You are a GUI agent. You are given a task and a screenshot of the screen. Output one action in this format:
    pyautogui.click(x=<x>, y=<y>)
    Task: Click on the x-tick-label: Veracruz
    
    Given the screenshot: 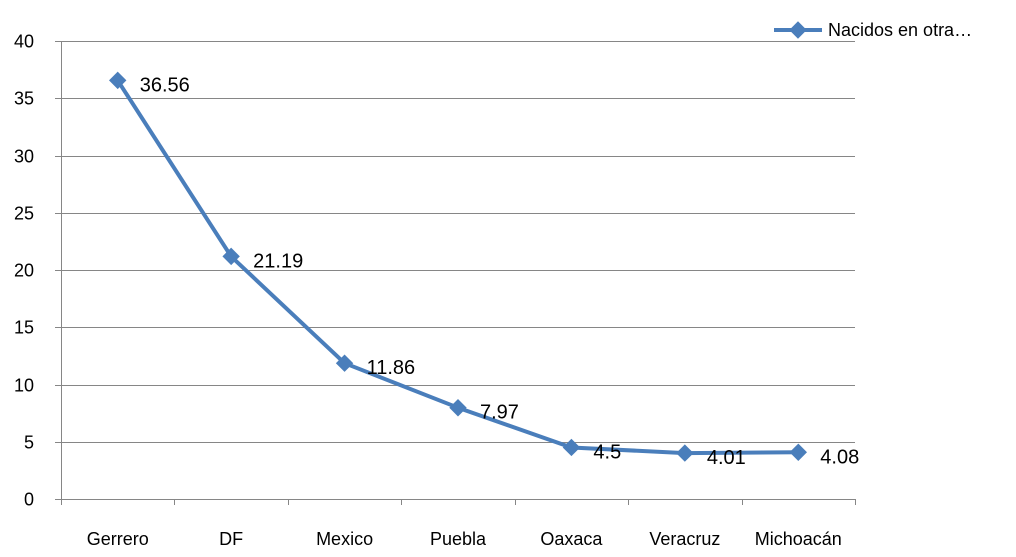 What is the action you would take?
    pyautogui.click(x=684, y=539)
    